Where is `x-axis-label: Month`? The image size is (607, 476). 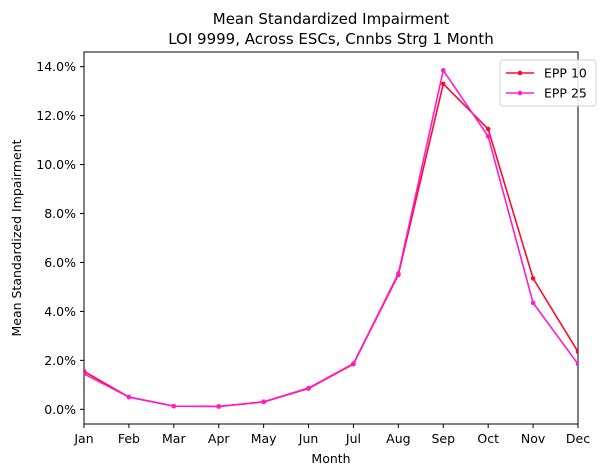 x-axis-label: Month is located at coordinates (330, 458).